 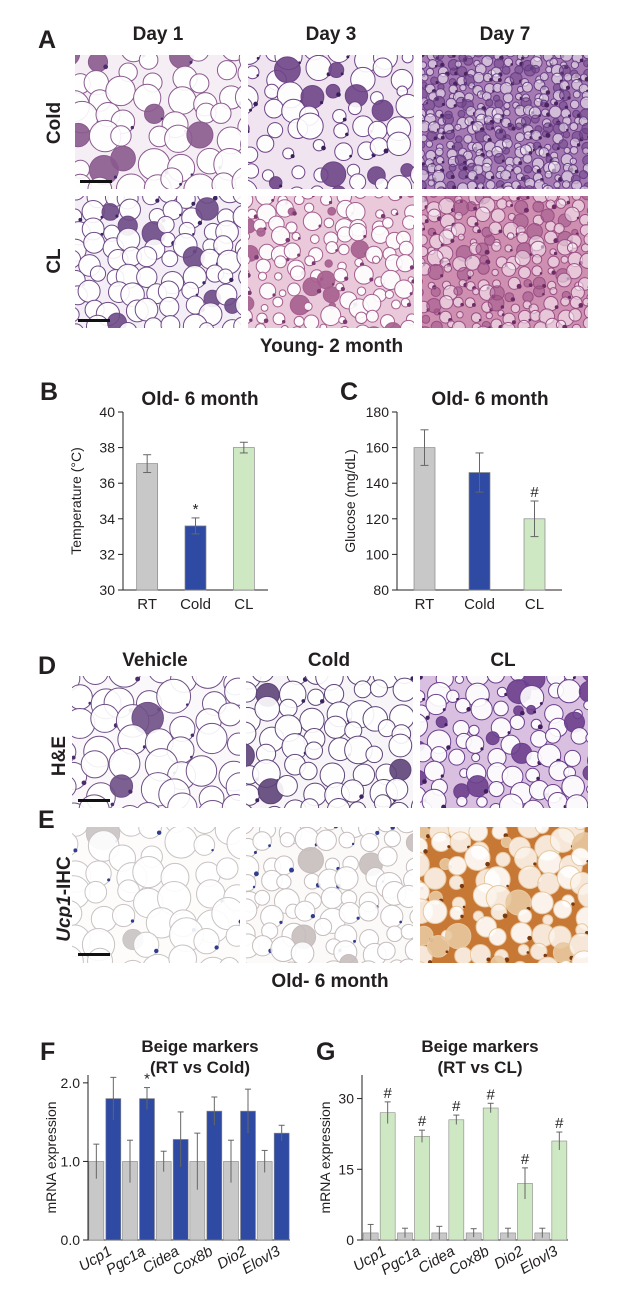 What do you see at coordinates (504, 742) in the screenshot?
I see `he-cl` at bounding box center [504, 742].